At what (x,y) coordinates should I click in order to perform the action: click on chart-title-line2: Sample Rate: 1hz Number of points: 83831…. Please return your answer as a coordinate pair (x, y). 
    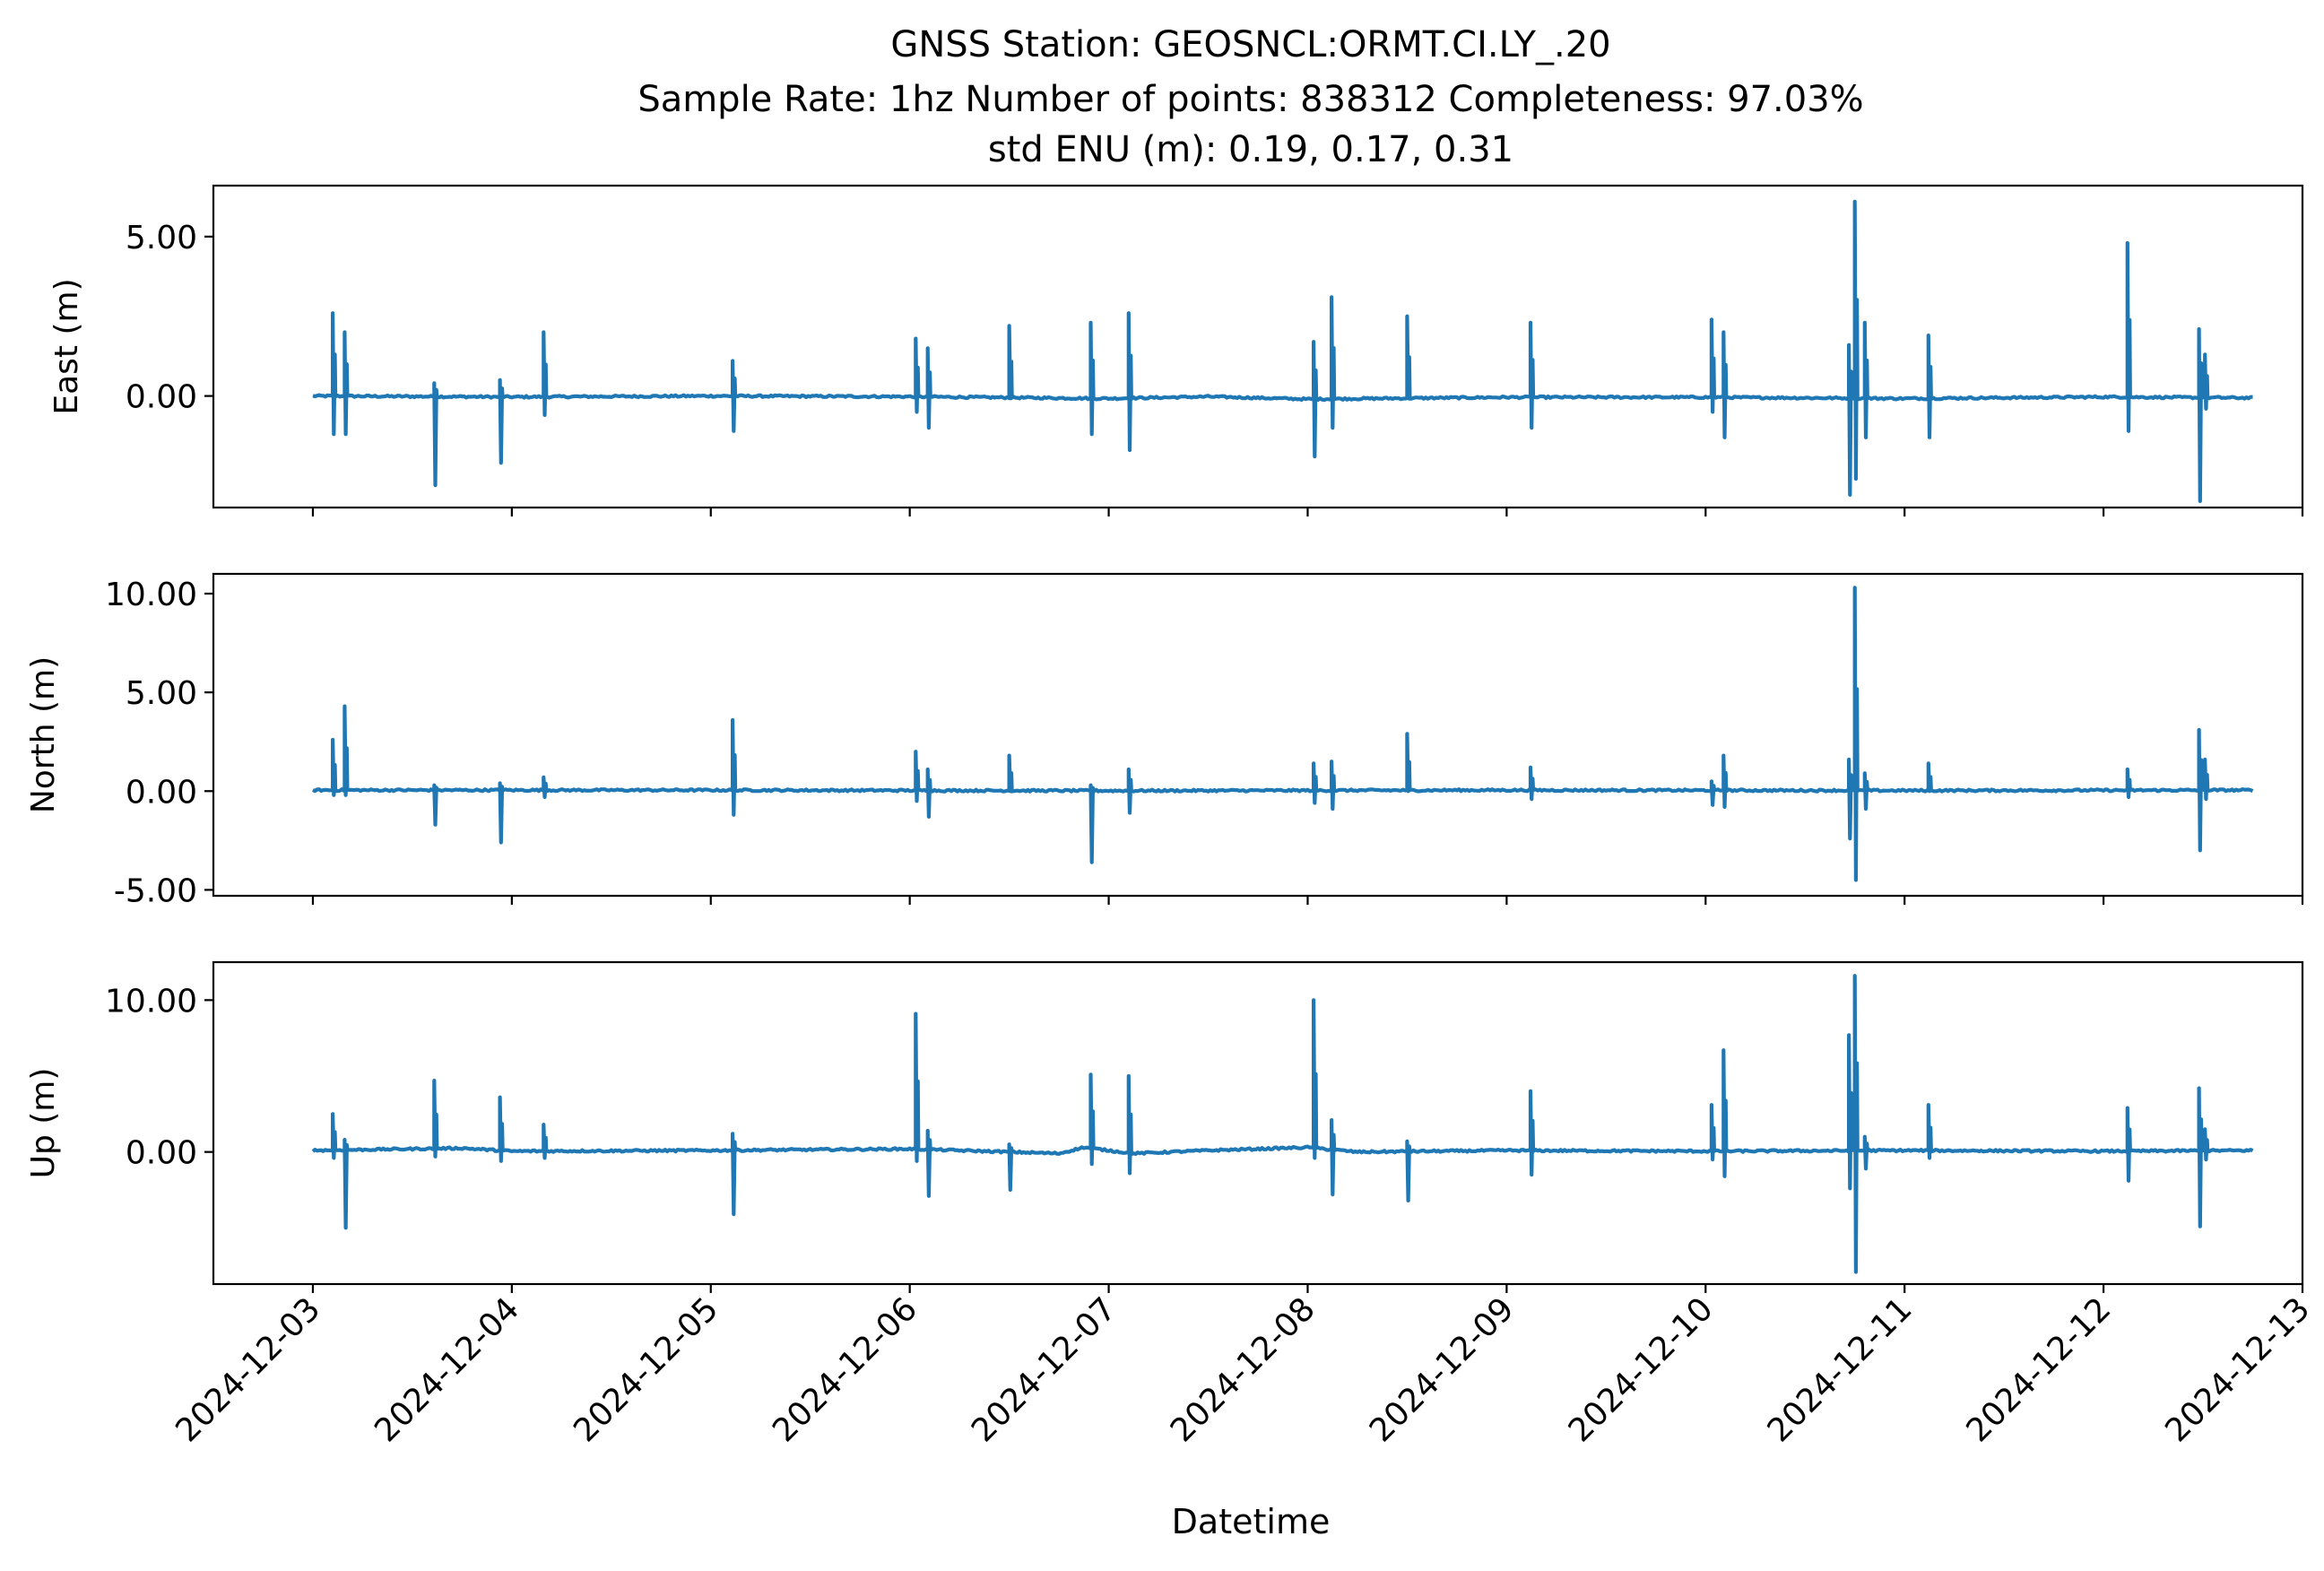
    Looking at the image, I should click on (1250, 99).